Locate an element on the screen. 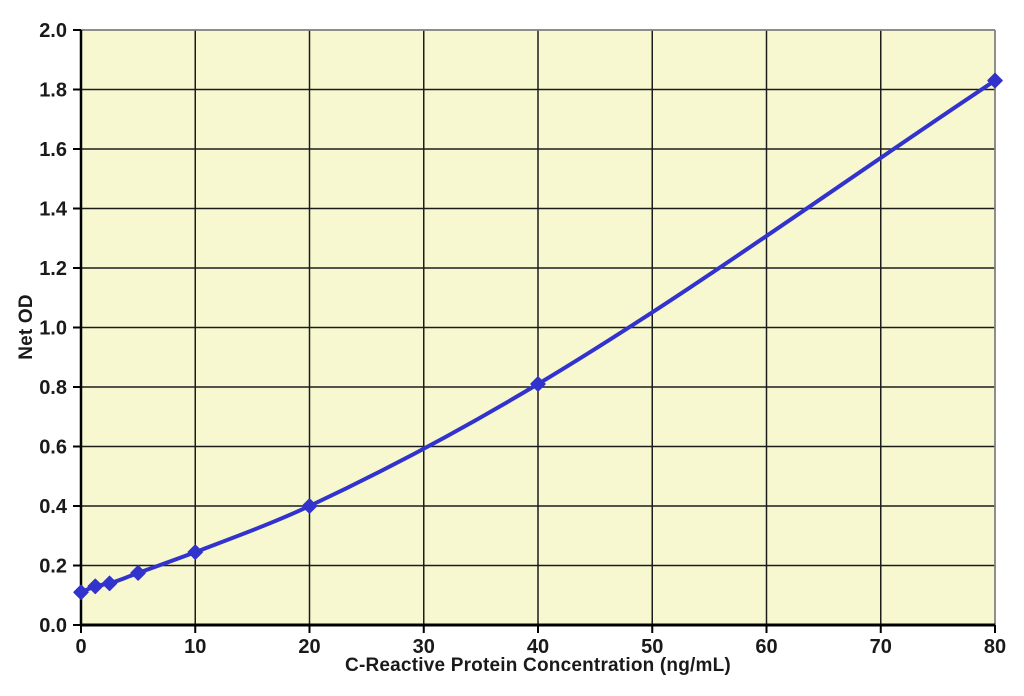 This screenshot has width=1024, height=696. x-tick-label: 60 is located at coordinates (766, 647).